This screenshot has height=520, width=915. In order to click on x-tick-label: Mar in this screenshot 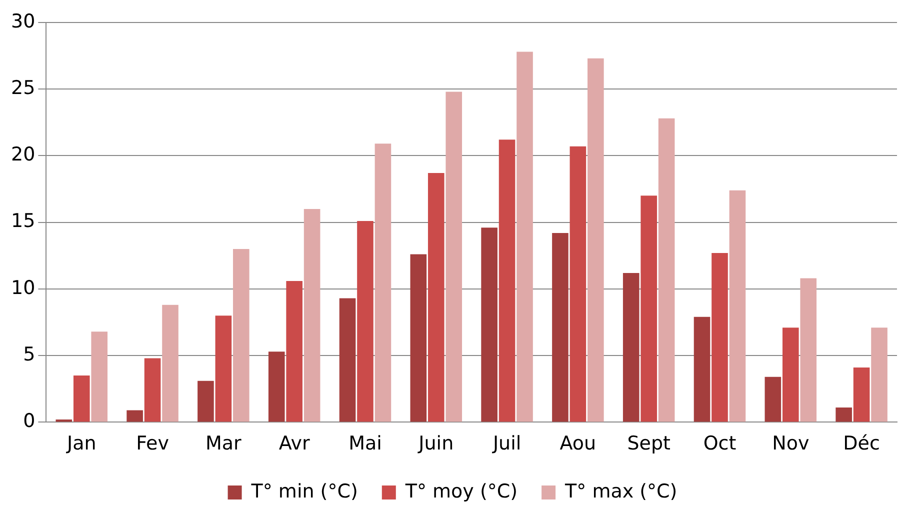, I will do `click(224, 443)`.